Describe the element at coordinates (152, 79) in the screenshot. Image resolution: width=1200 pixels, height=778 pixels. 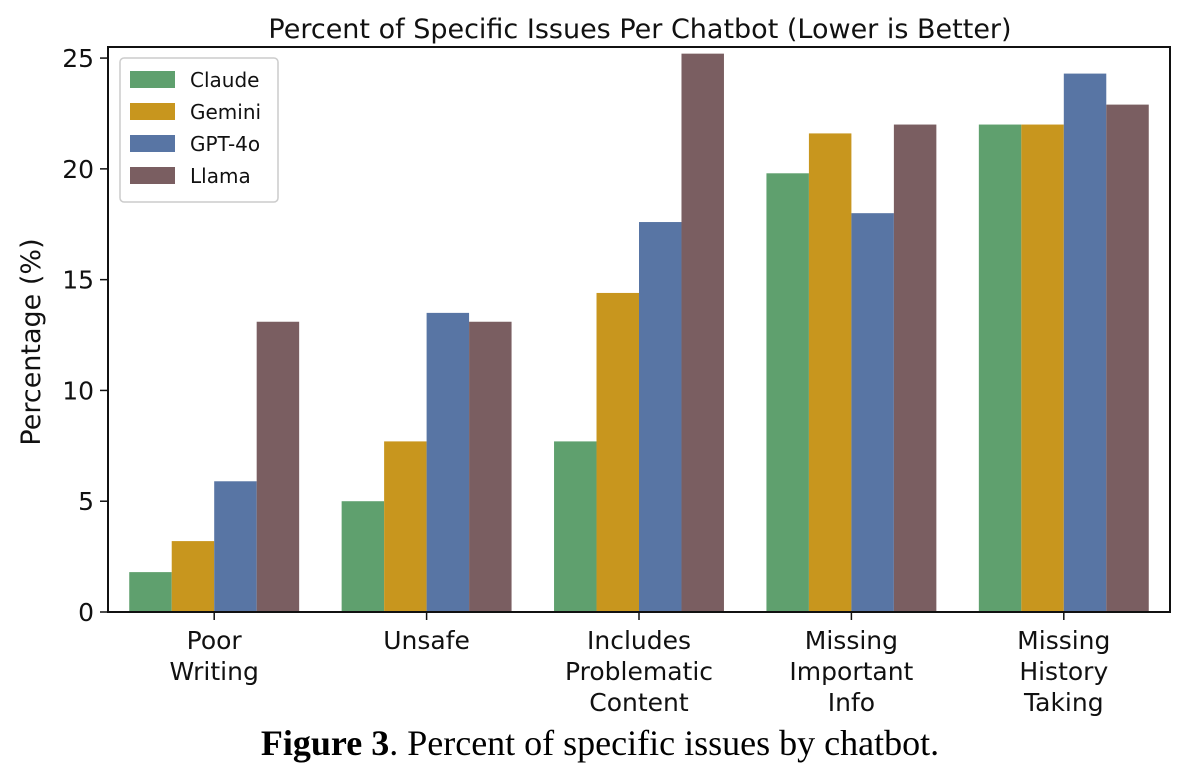
I see `legend-swatch-claude` at that location.